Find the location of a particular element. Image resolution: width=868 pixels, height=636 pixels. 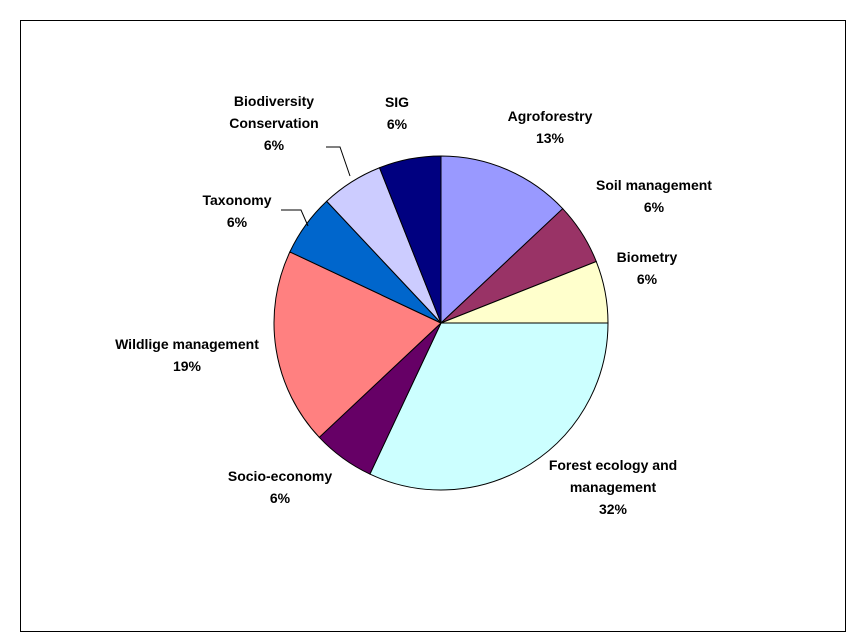

leader-line-biodiversity-conservation is located at coordinates (338, 161).